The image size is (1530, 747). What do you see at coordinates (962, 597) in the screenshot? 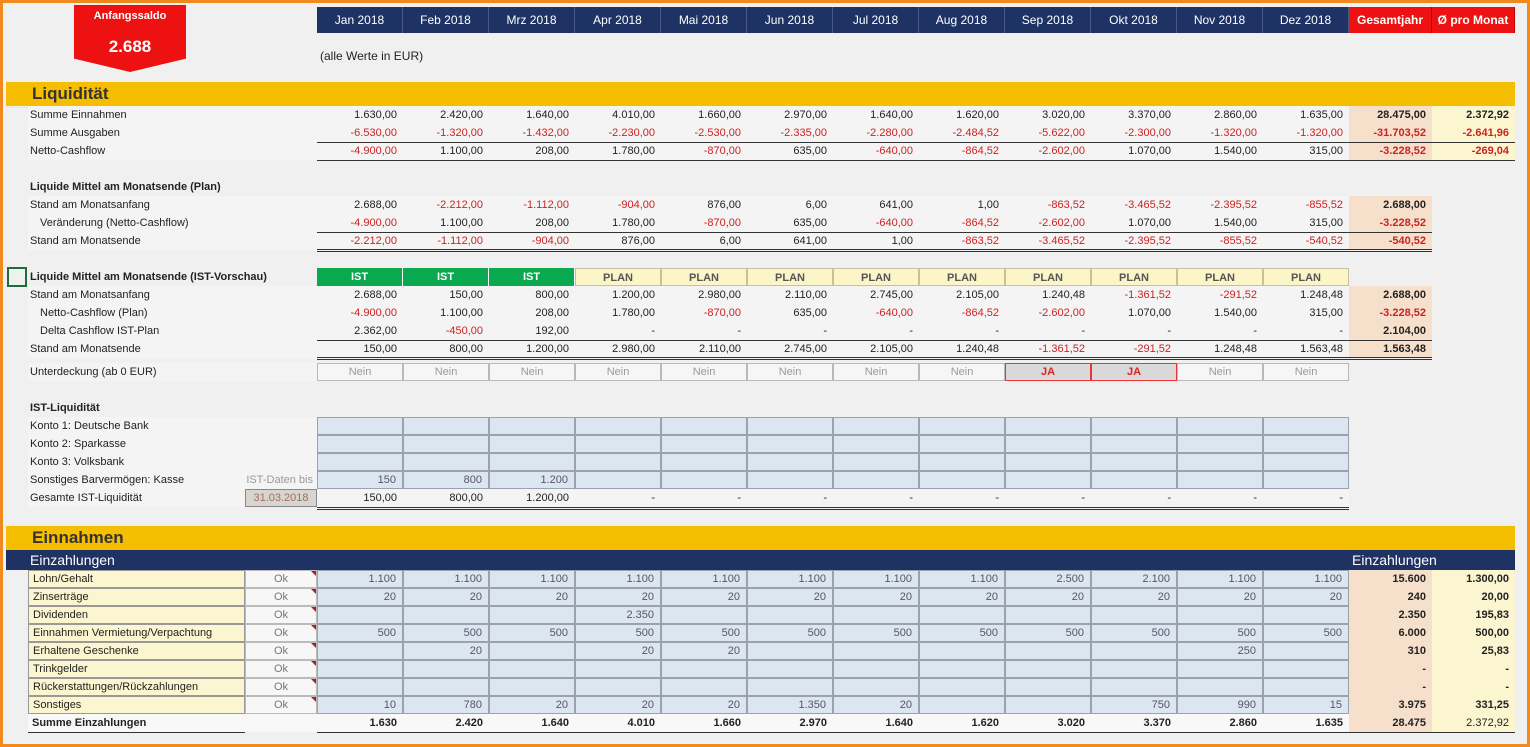
I see `input-cell-8: 20` at bounding box center [962, 597].